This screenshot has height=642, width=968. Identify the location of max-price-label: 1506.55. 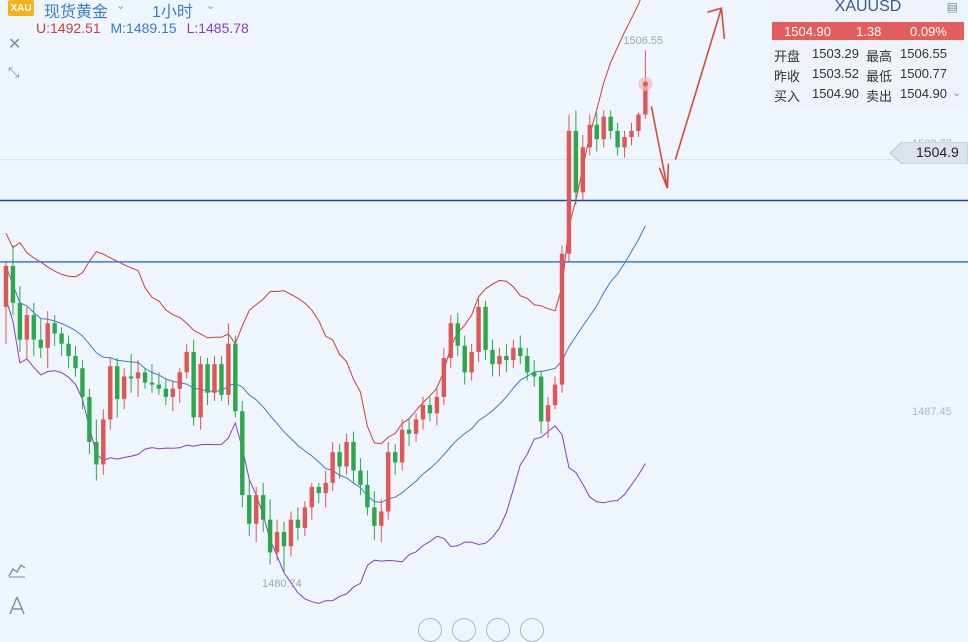
(643, 41).